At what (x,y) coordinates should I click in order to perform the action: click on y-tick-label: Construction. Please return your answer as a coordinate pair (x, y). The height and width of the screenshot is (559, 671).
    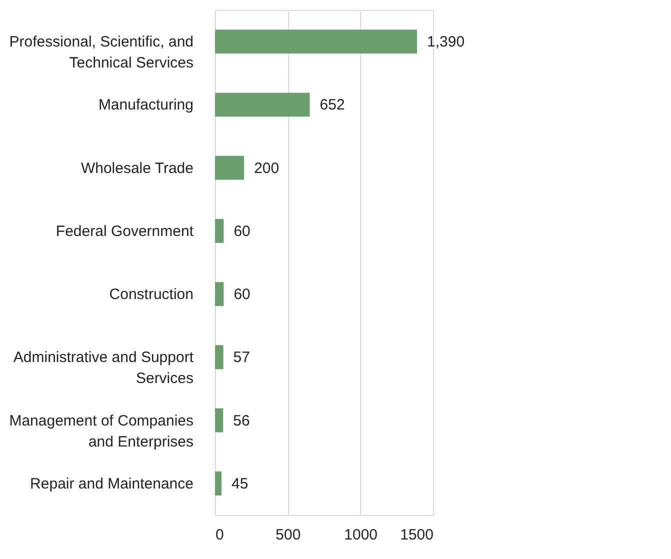
    Looking at the image, I should click on (151, 295).